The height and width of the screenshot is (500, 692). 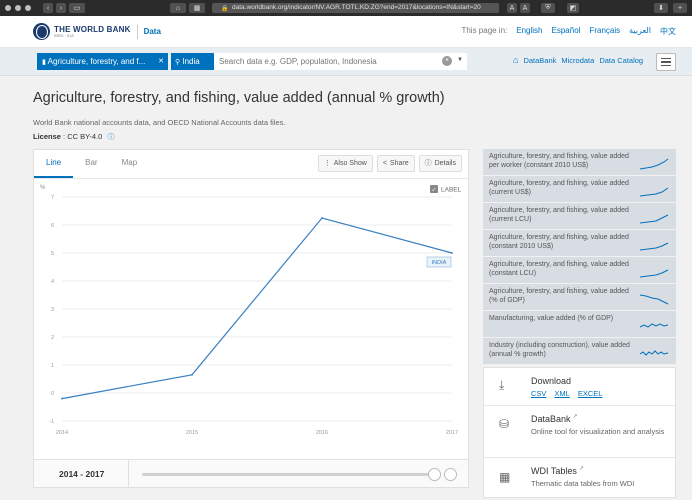 I want to click on tab-map: Map, so click(x=129, y=162).